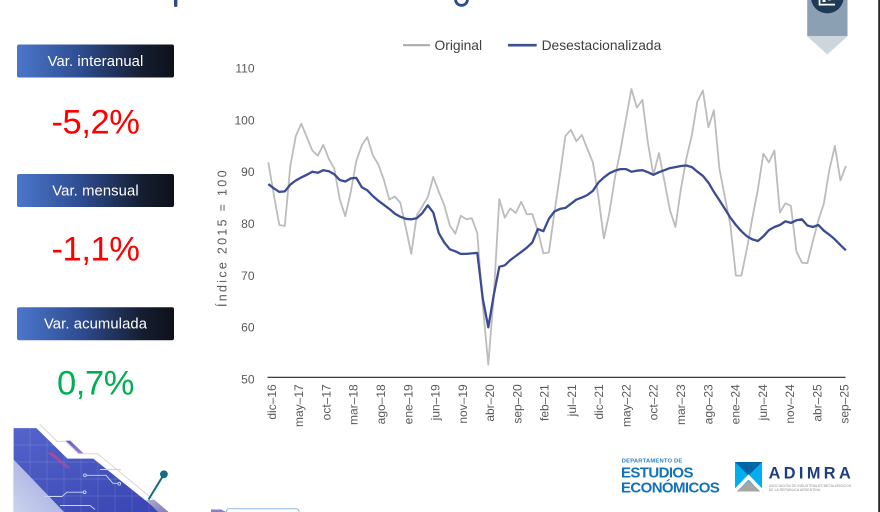 The image size is (880, 512). I want to click on svg-text: 100, so click(244, 120).